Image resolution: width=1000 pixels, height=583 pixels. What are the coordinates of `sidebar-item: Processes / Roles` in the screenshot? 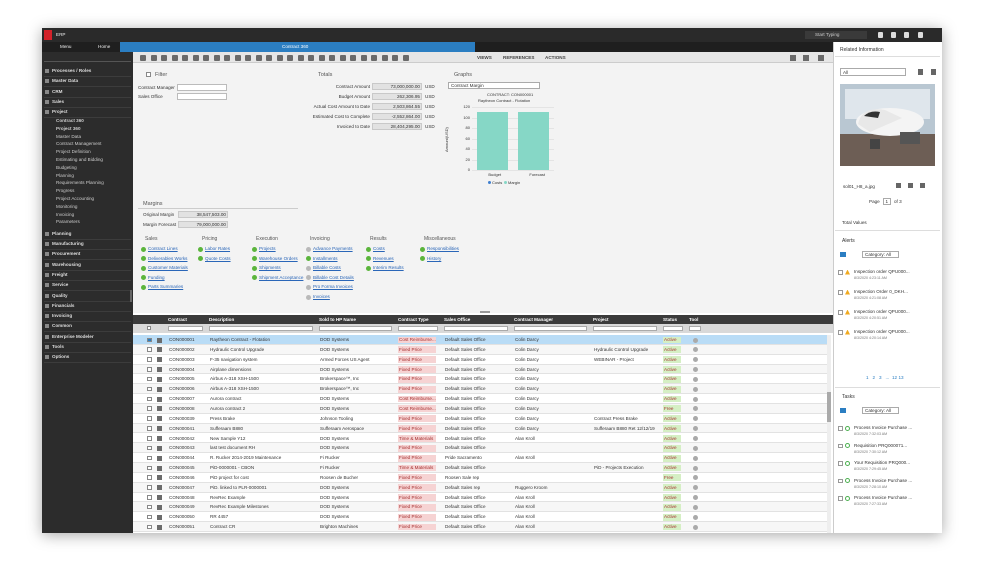 It's located at (72, 70).